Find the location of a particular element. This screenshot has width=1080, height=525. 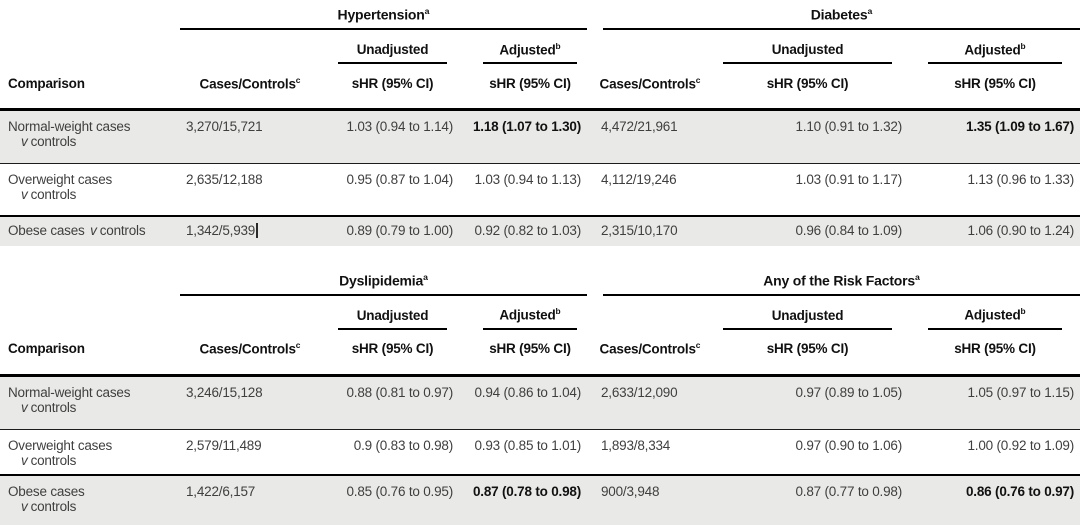

cases-controls-cell: 2,315/10,170 is located at coordinates (650, 231).